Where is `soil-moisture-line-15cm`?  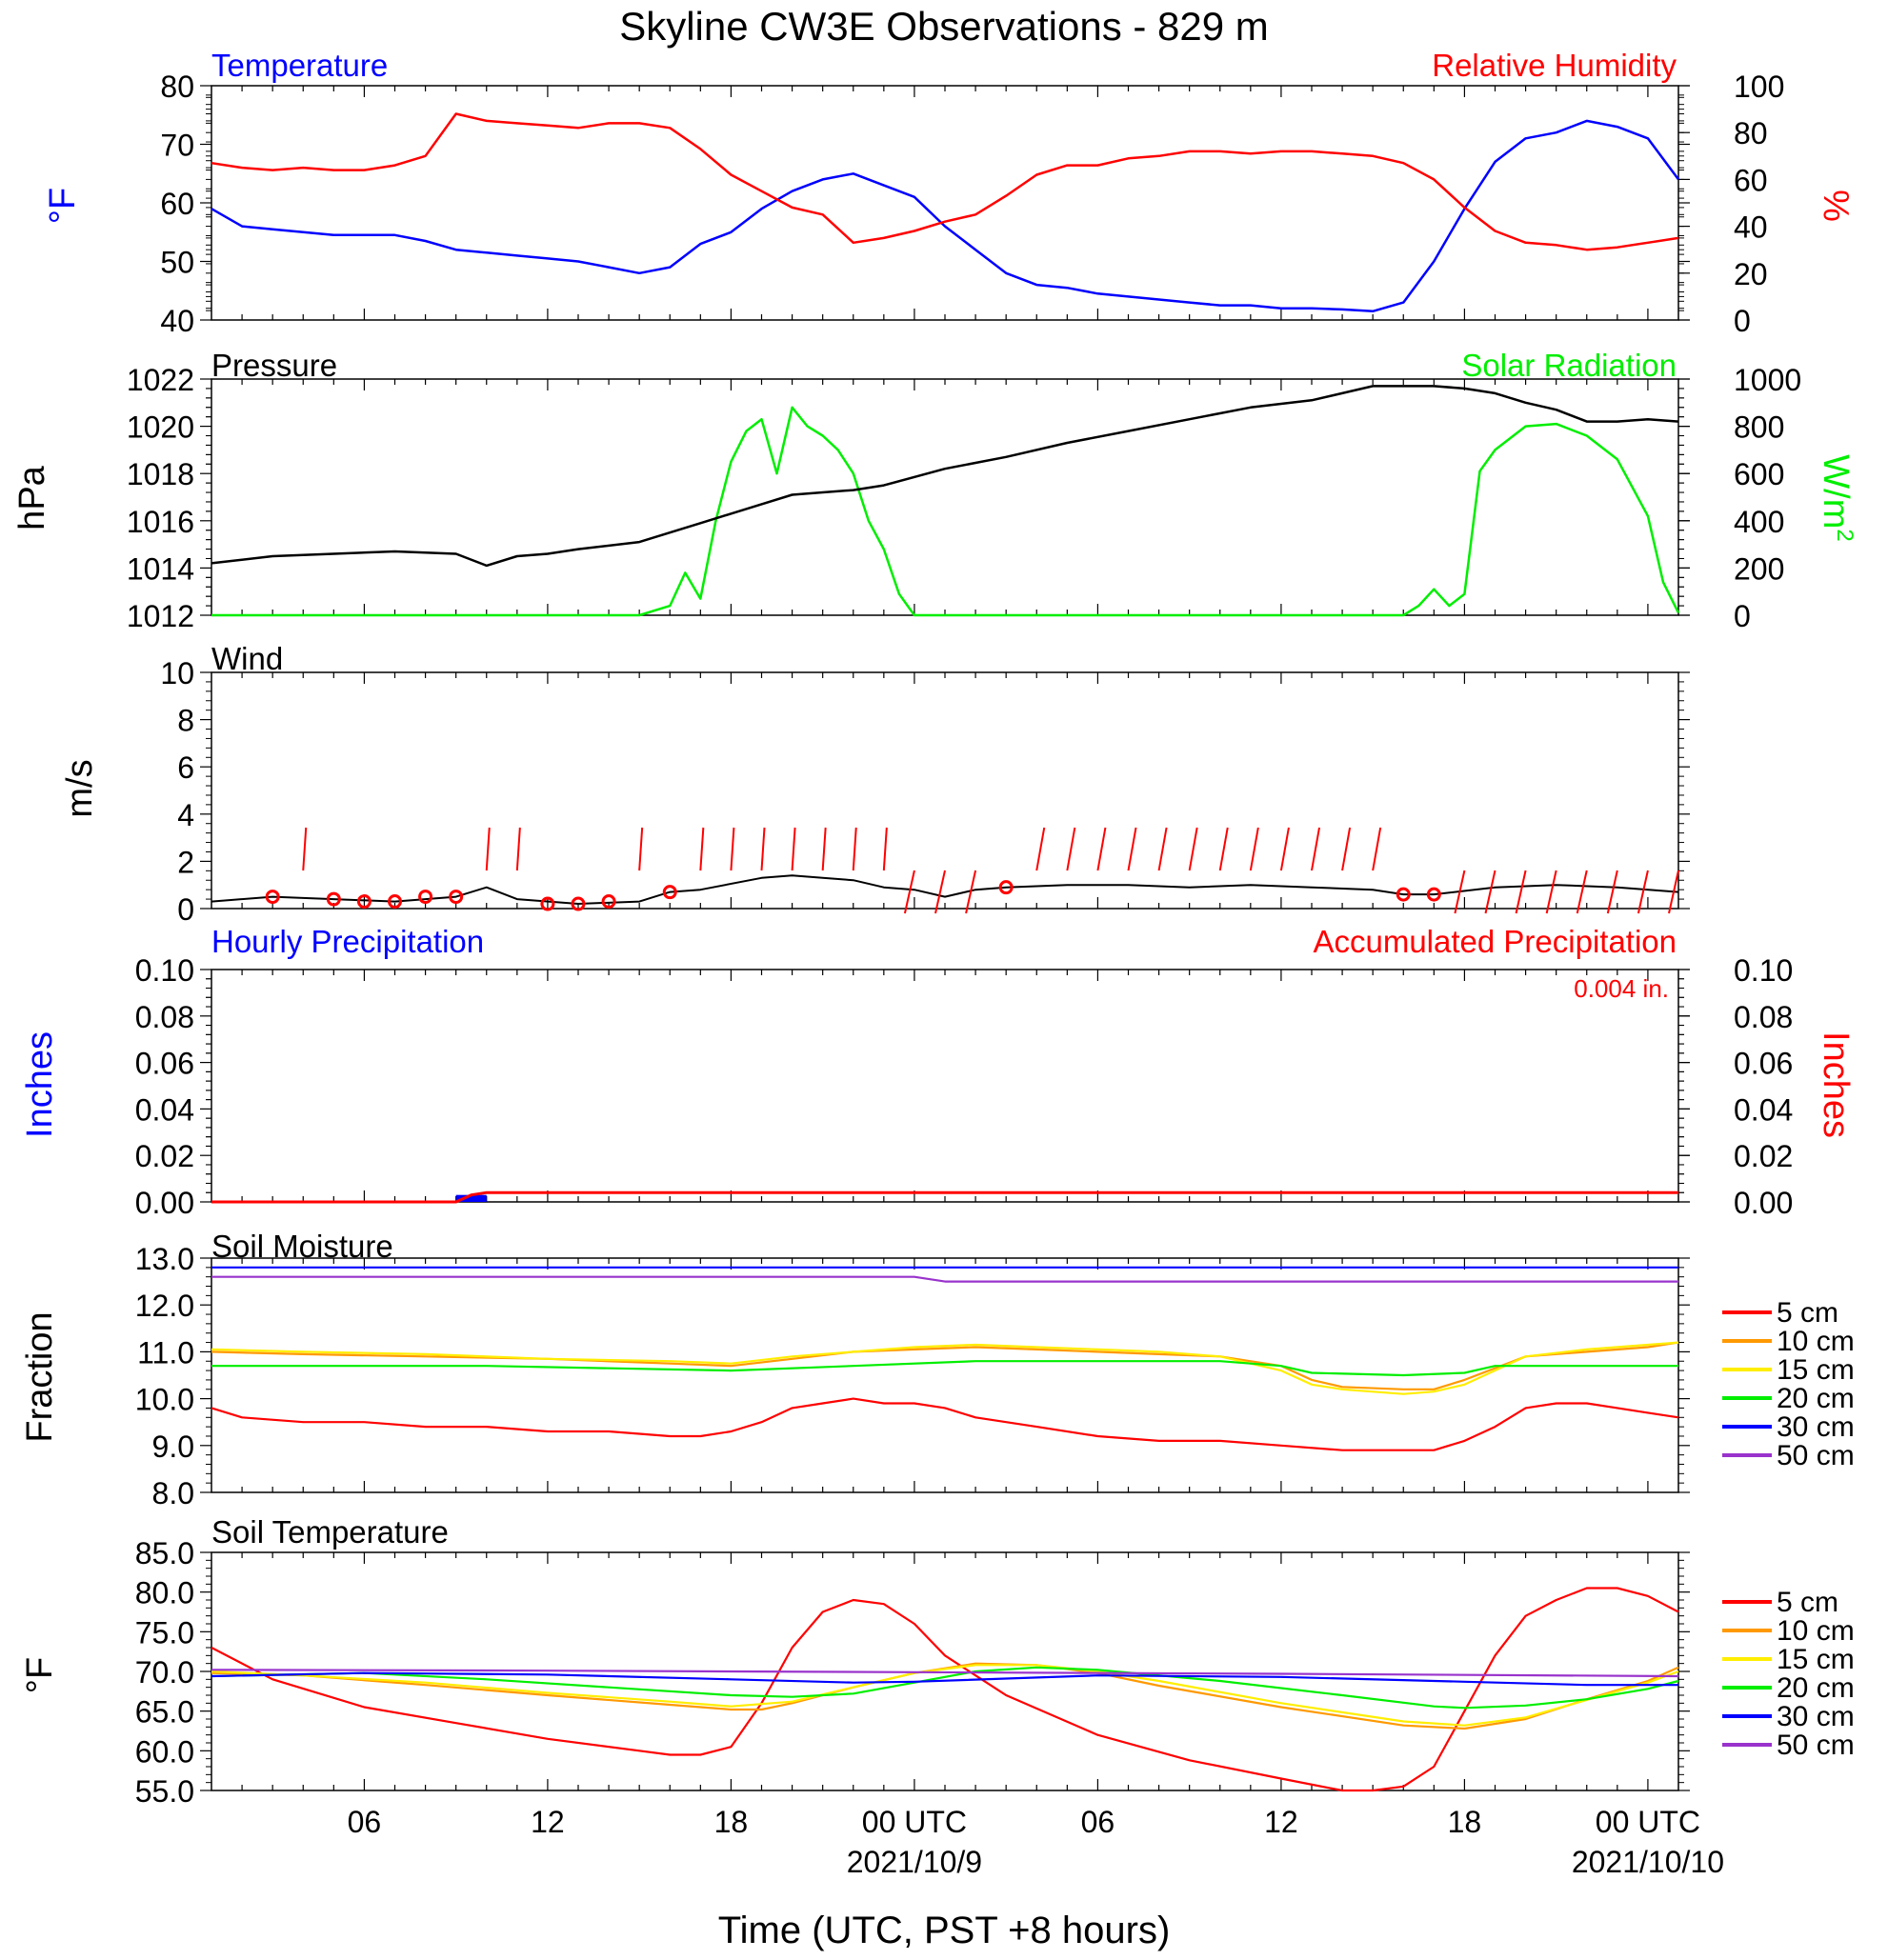
soil-moisture-line-15cm is located at coordinates (945, 1368).